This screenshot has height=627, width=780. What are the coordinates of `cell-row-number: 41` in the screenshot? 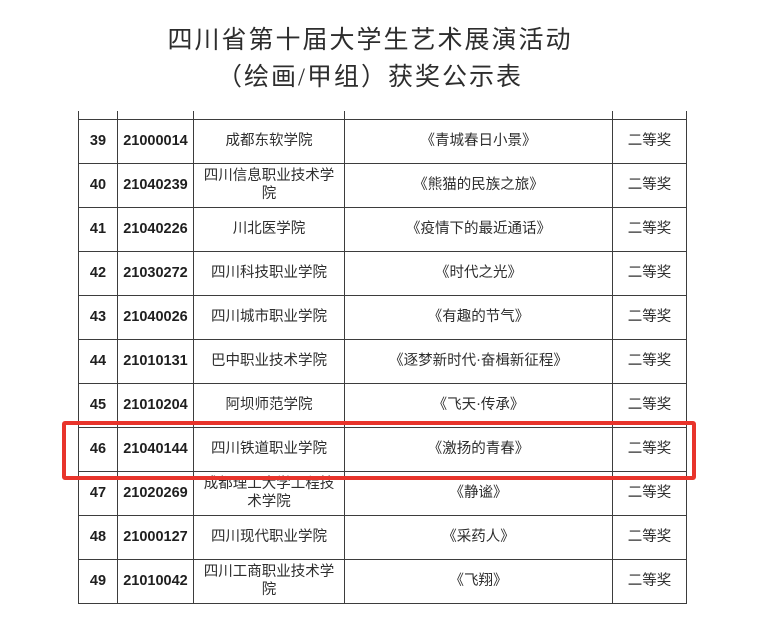 It's located at (98, 229).